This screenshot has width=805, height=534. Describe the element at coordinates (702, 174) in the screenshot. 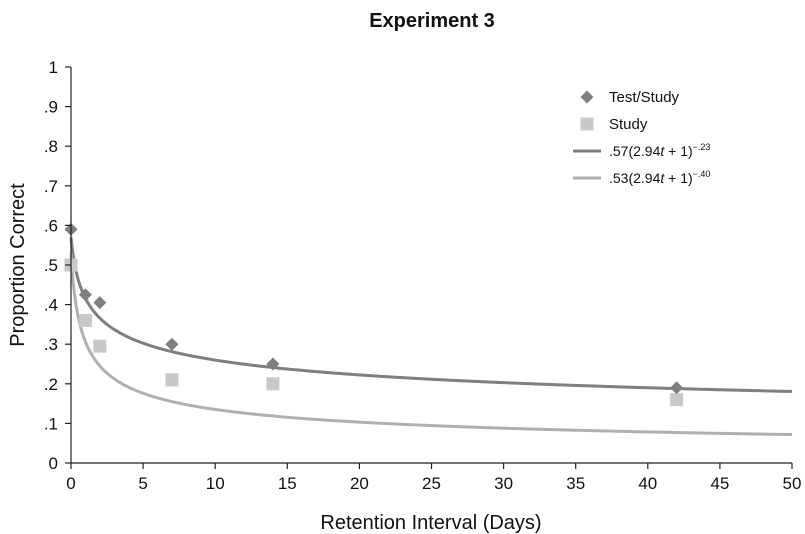

I see `fit-label-exponent: −.40` at that location.